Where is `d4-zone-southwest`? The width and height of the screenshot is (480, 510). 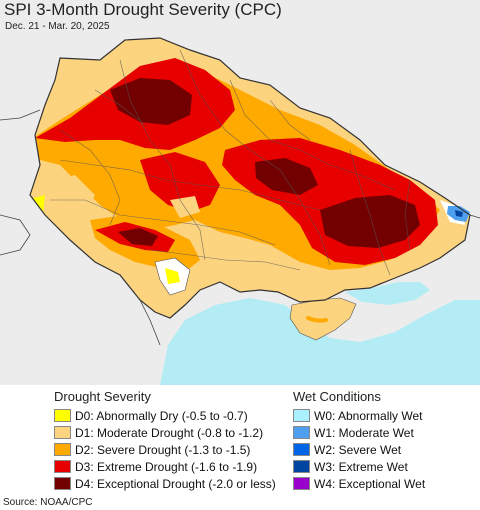 d4-zone-southwest is located at coordinates (138, 237).